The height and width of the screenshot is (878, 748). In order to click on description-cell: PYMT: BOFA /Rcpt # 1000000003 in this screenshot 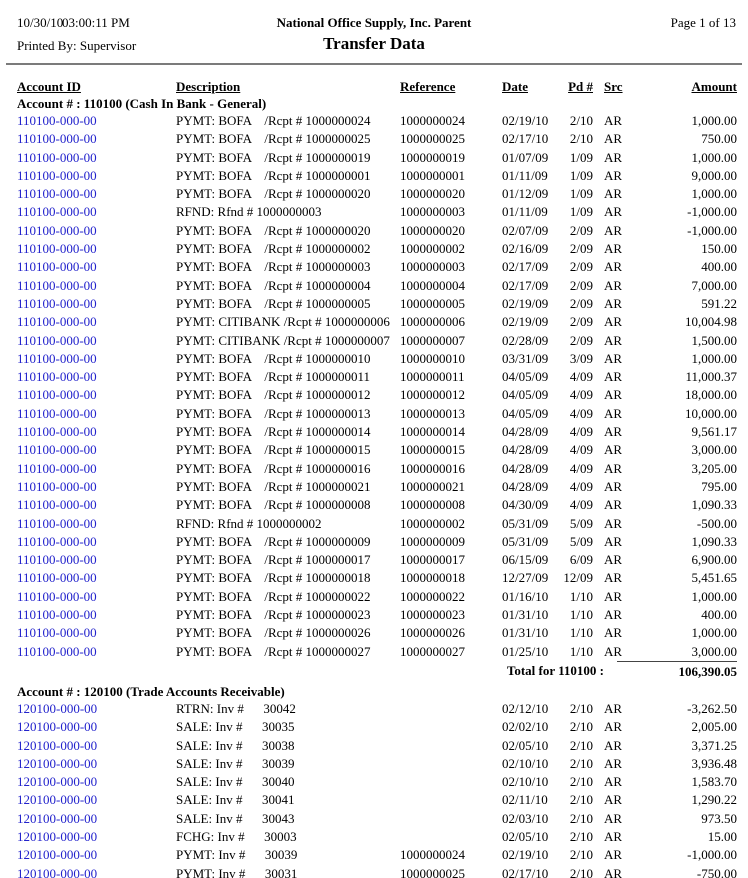, I will do `click(273, 267)`.